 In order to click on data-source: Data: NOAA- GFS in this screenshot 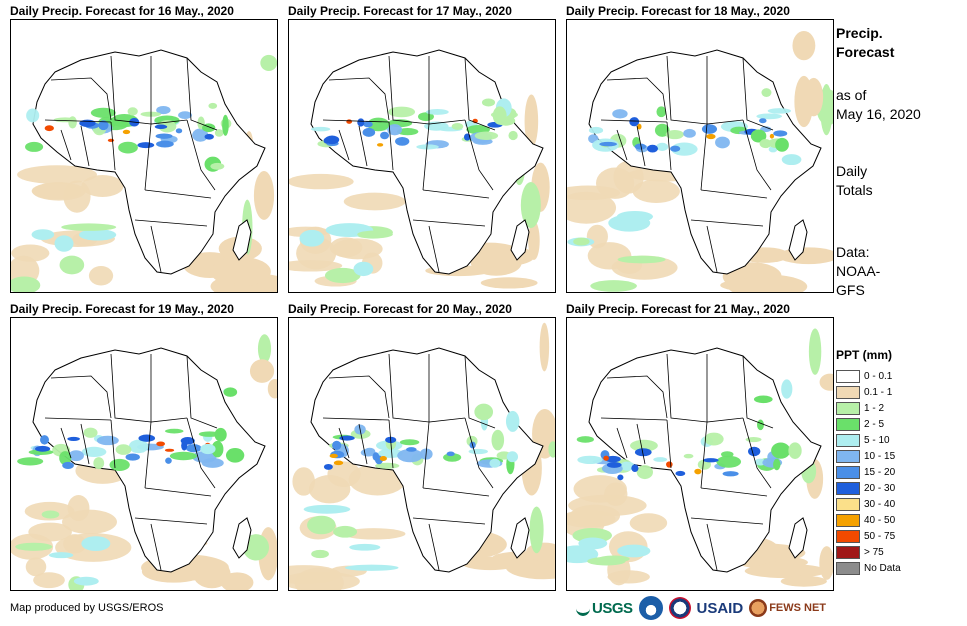, I will do `click(896, 271)`.